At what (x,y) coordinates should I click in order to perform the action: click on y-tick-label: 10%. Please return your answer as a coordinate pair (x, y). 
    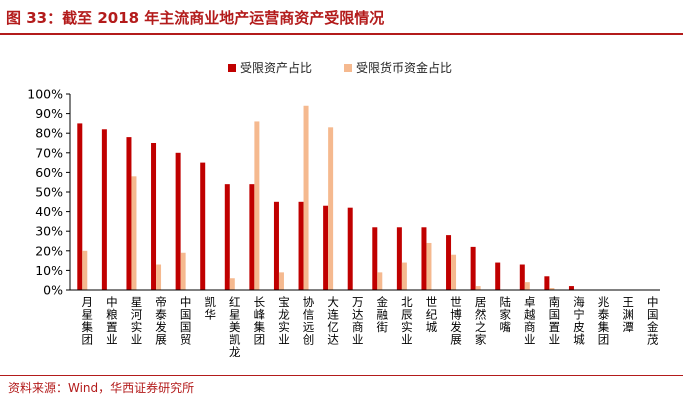
    Looking at the image, I should click on (49, 270).